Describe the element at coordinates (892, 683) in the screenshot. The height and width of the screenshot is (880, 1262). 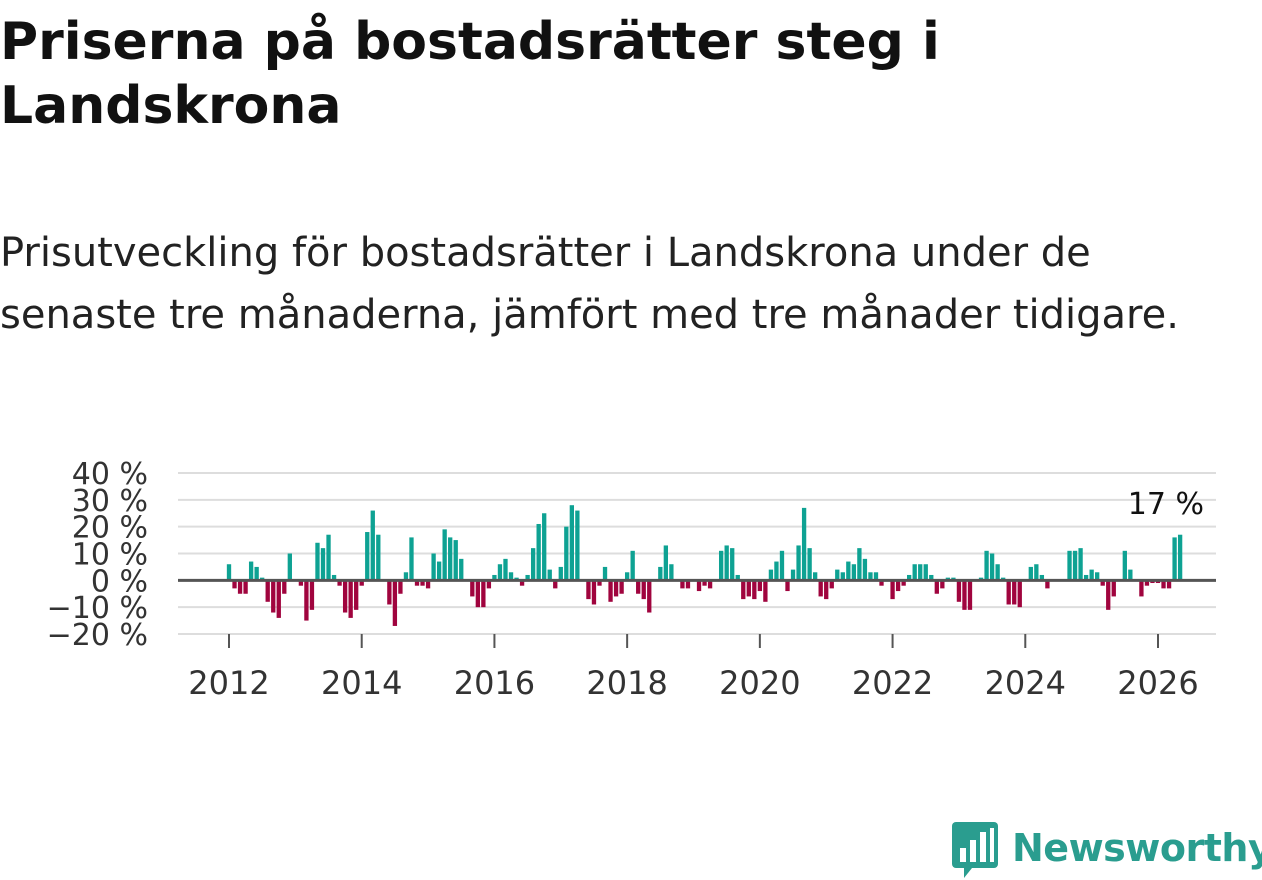
I see `x-tick-label: 2022` at that location.